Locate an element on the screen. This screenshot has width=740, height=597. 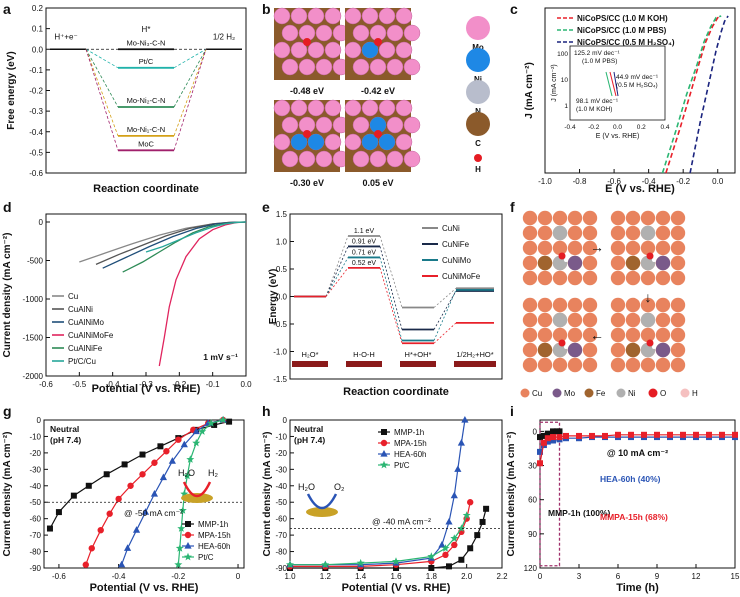
legend-label-1: MPA-15h is located at coordinates (214, 535).